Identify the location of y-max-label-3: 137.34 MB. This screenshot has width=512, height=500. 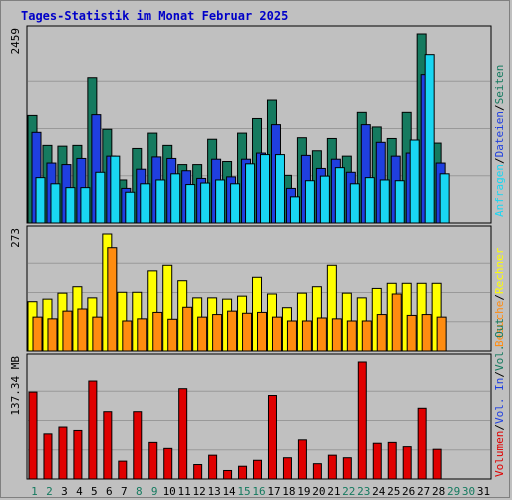
(15, 386).